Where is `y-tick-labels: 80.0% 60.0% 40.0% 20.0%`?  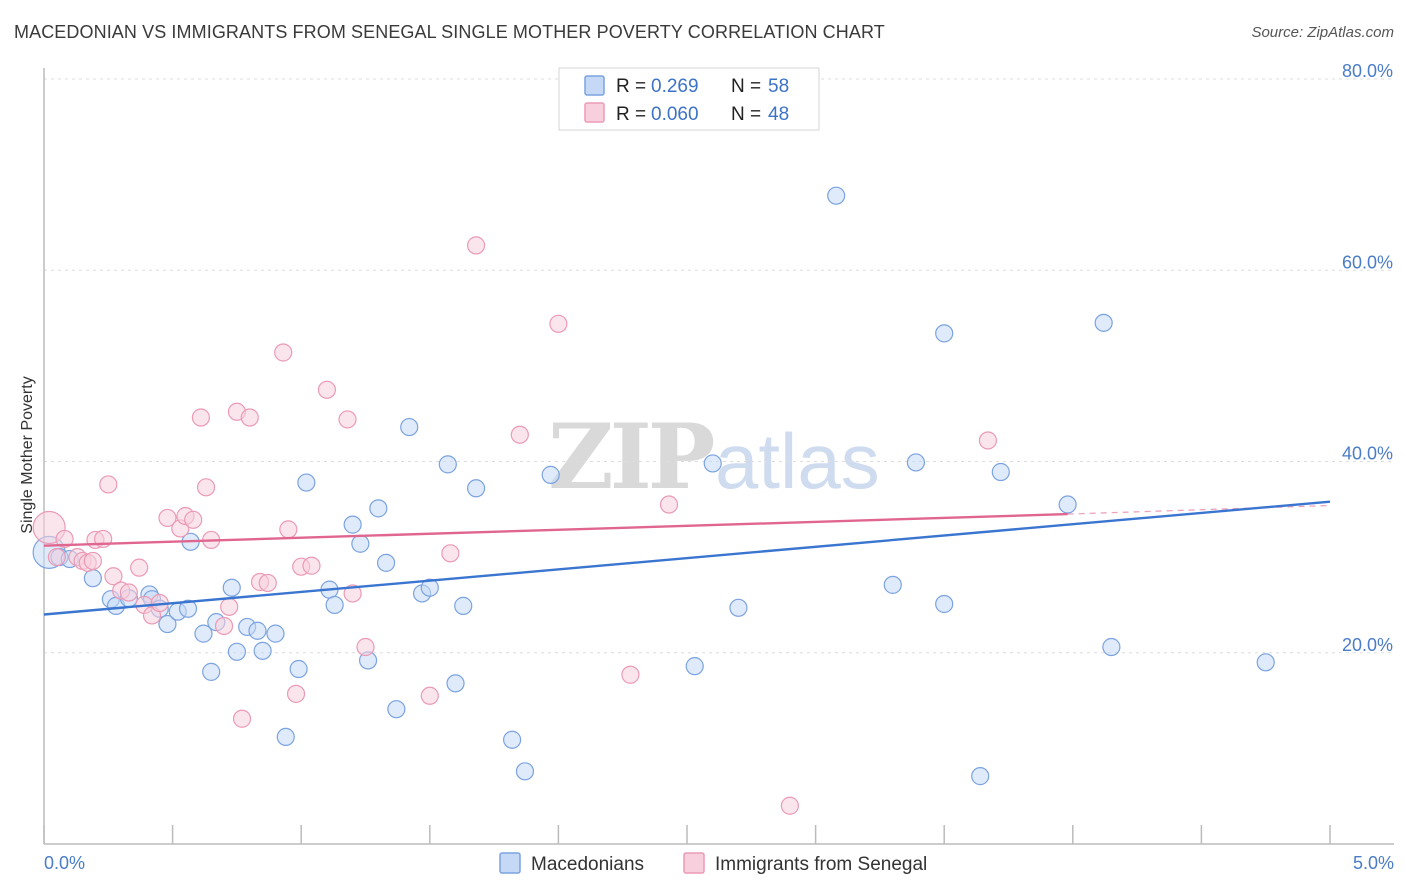
y-tick-labels: 80.0% 60.0% 40.0% 20.0% is located at coordinates (1367, 358).